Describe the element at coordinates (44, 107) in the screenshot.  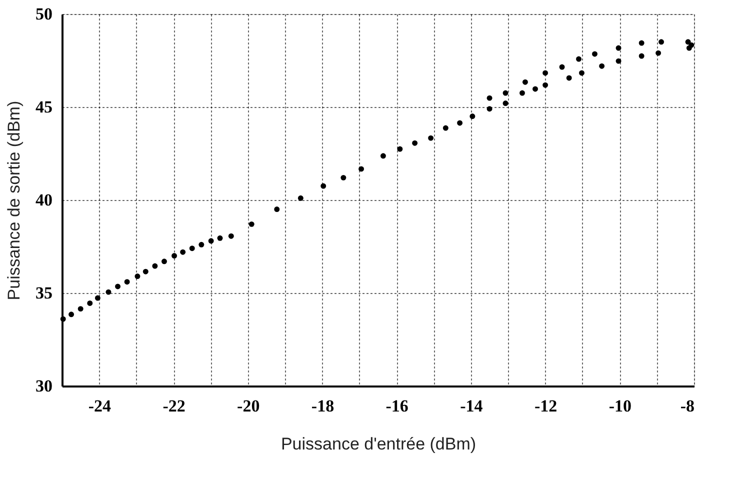
I see `y-tick-label: 45` at that location.